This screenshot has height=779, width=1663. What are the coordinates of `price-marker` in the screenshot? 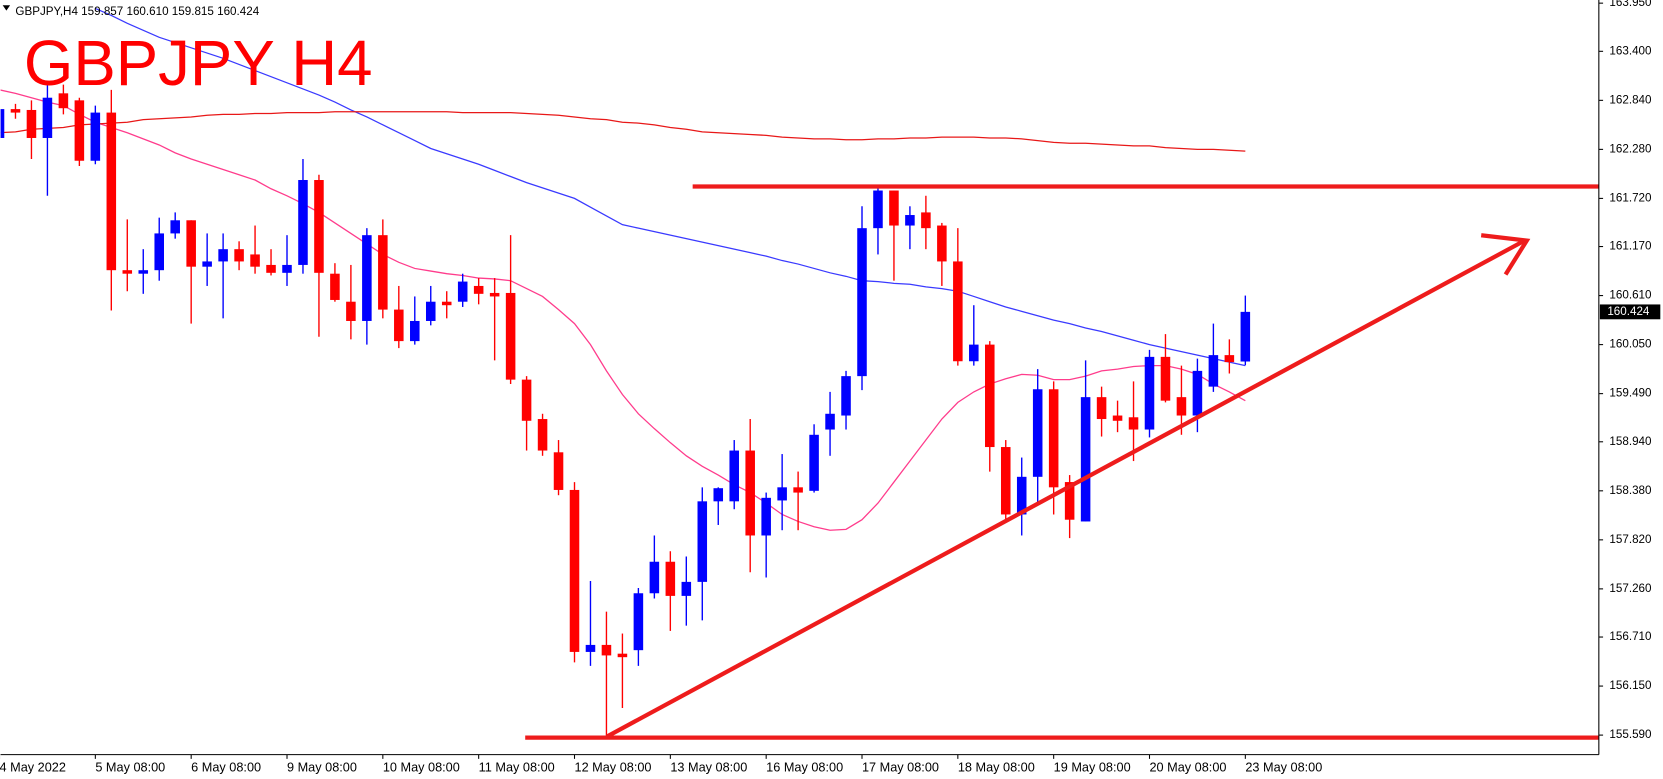 It's located at (1630, 312).